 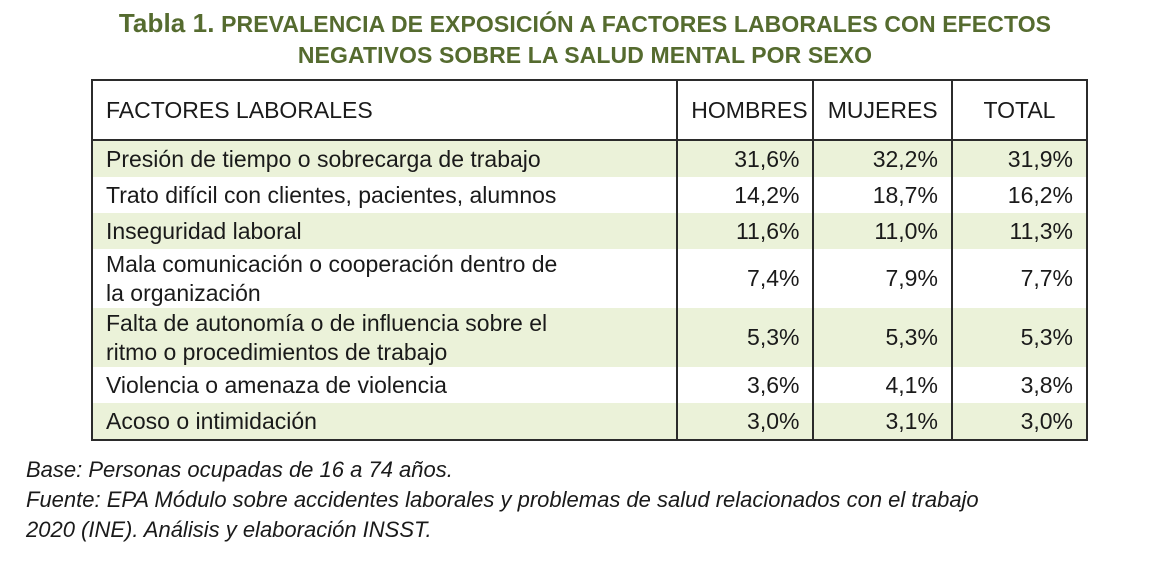 What do you see at coordinates (1019, 337) in the screenshot?
I see `total-cell: 5,3%` at bounding box center [1019, 337].